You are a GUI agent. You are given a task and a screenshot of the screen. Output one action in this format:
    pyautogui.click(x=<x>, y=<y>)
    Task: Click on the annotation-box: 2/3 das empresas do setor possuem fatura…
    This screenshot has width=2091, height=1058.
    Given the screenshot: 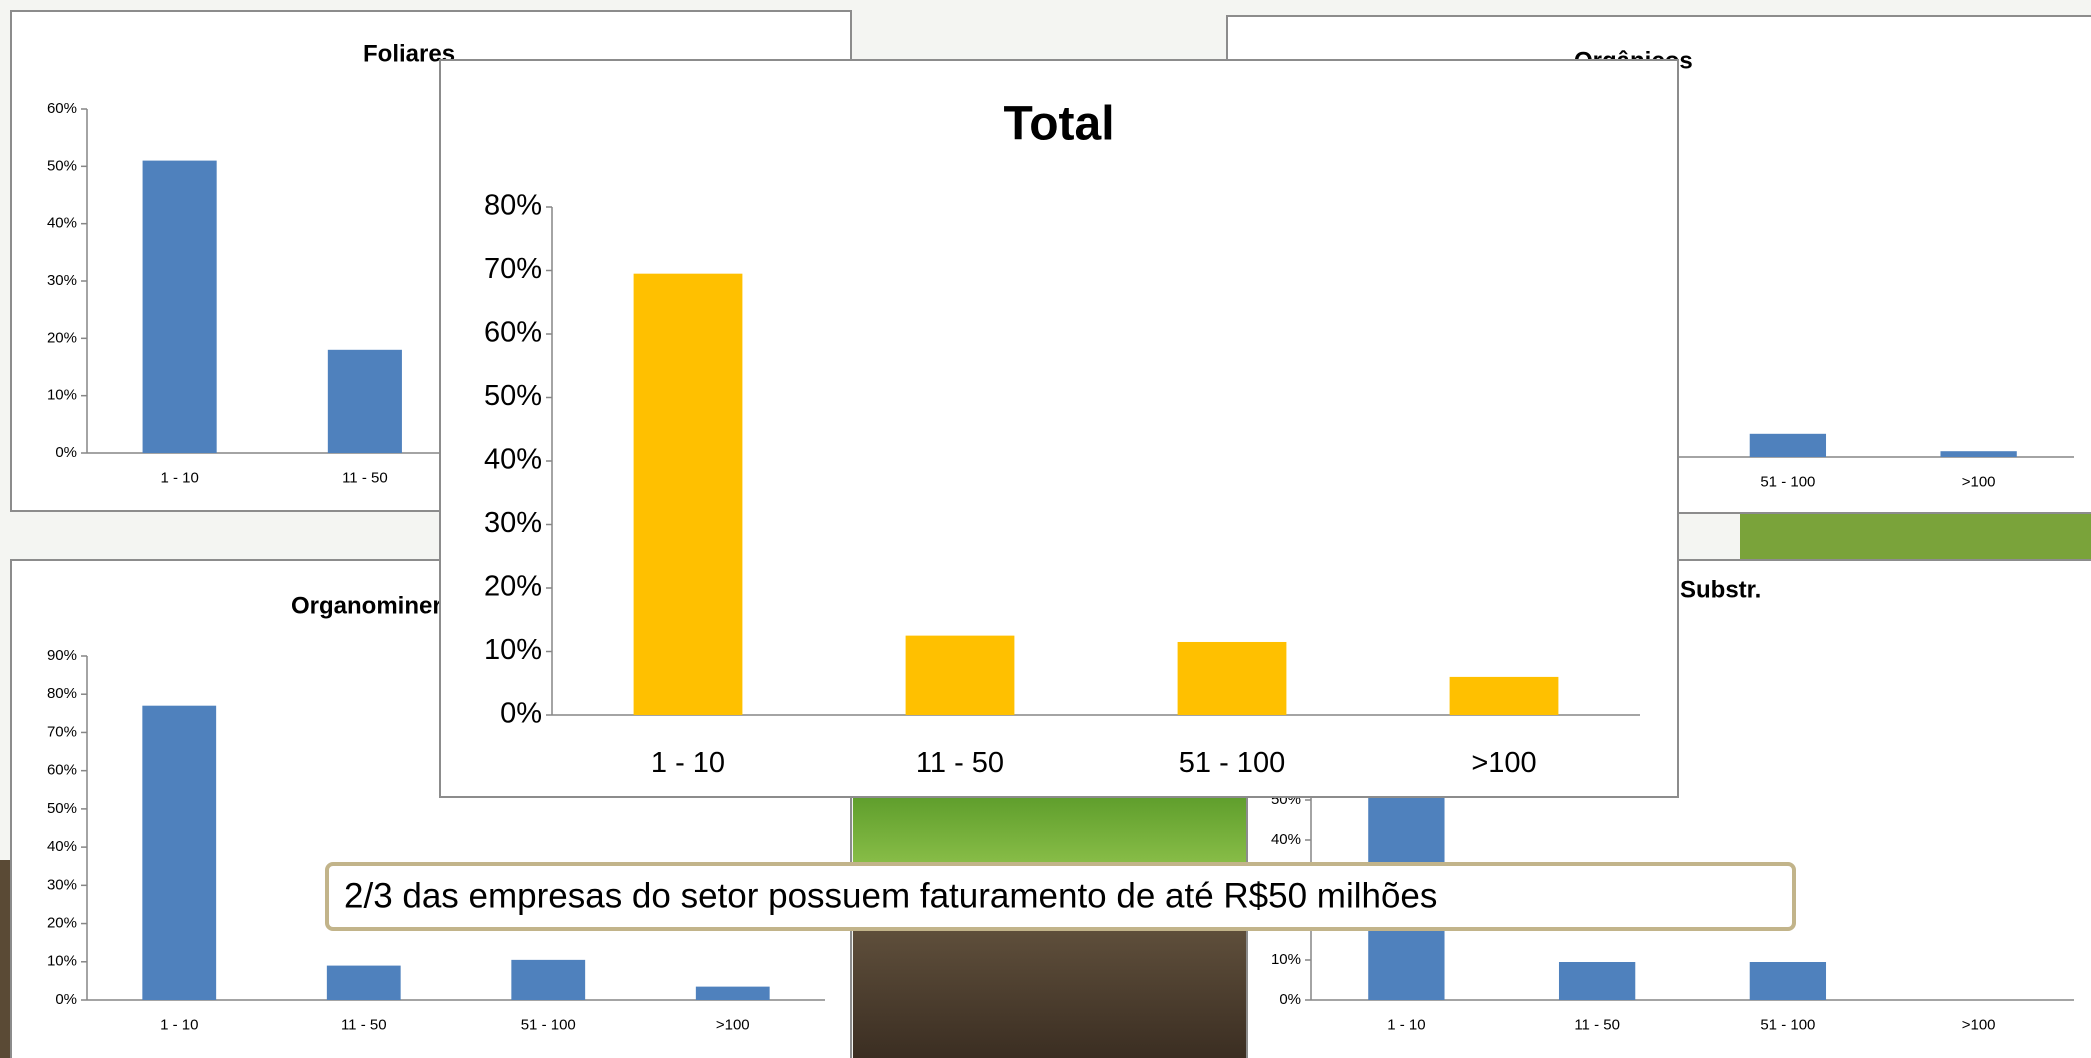 What is the action you would take?
    pyautogui.click(x=1060, y=896)
    